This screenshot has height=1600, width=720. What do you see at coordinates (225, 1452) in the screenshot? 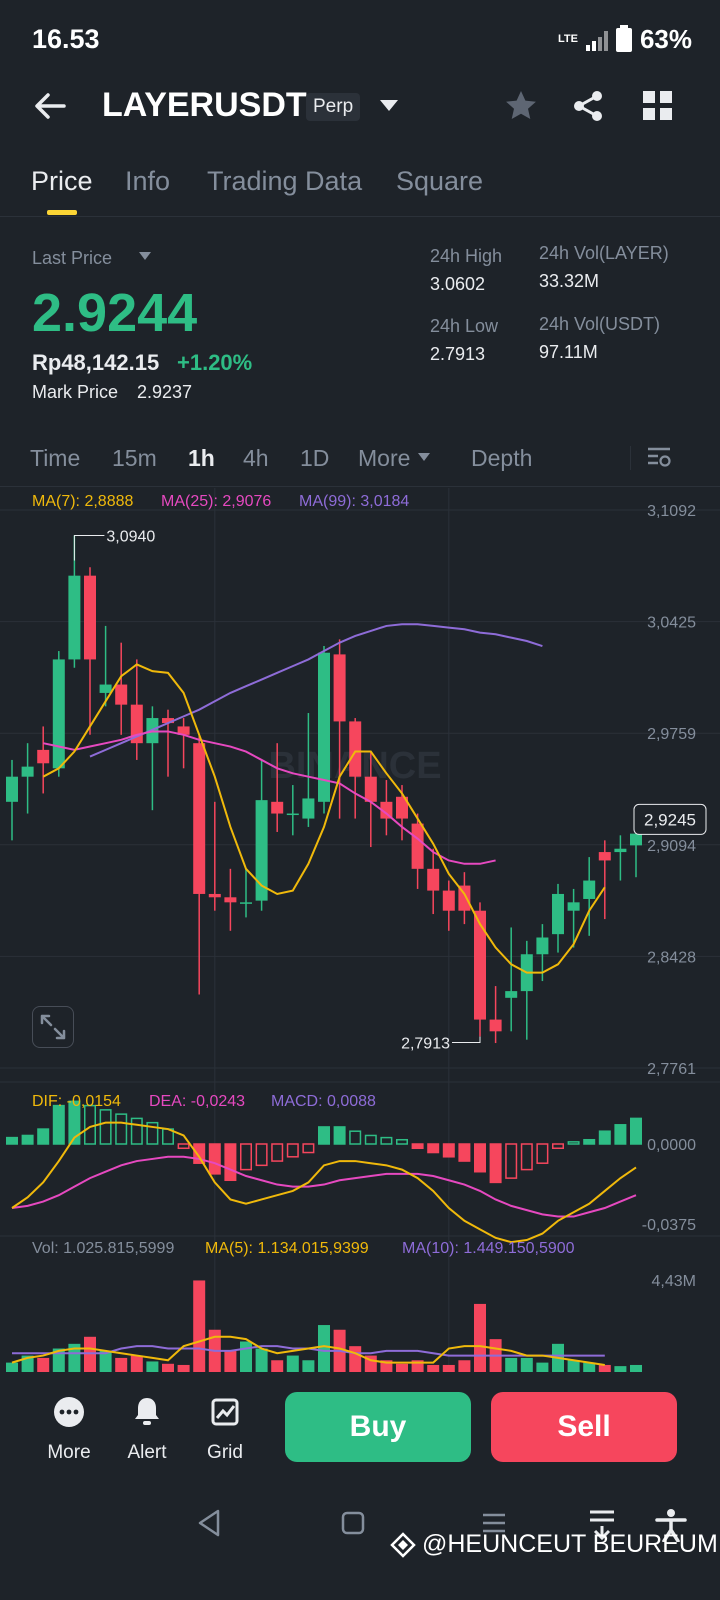
I see `grid-label: Grid` at bounding box center [225, 1452].